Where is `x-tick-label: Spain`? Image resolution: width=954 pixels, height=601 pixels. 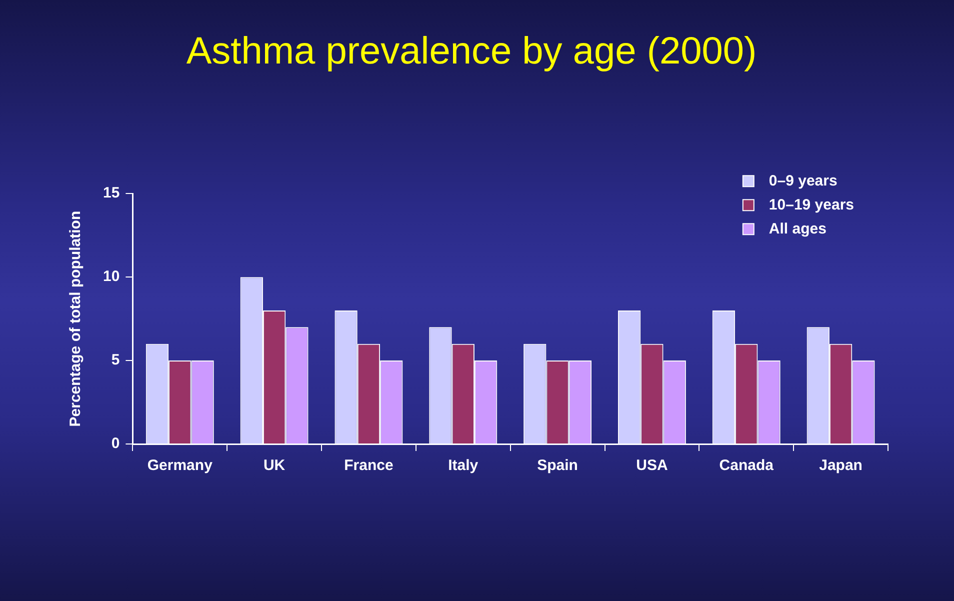
x-tick-label: Spain is located at coordinates (557, 465).